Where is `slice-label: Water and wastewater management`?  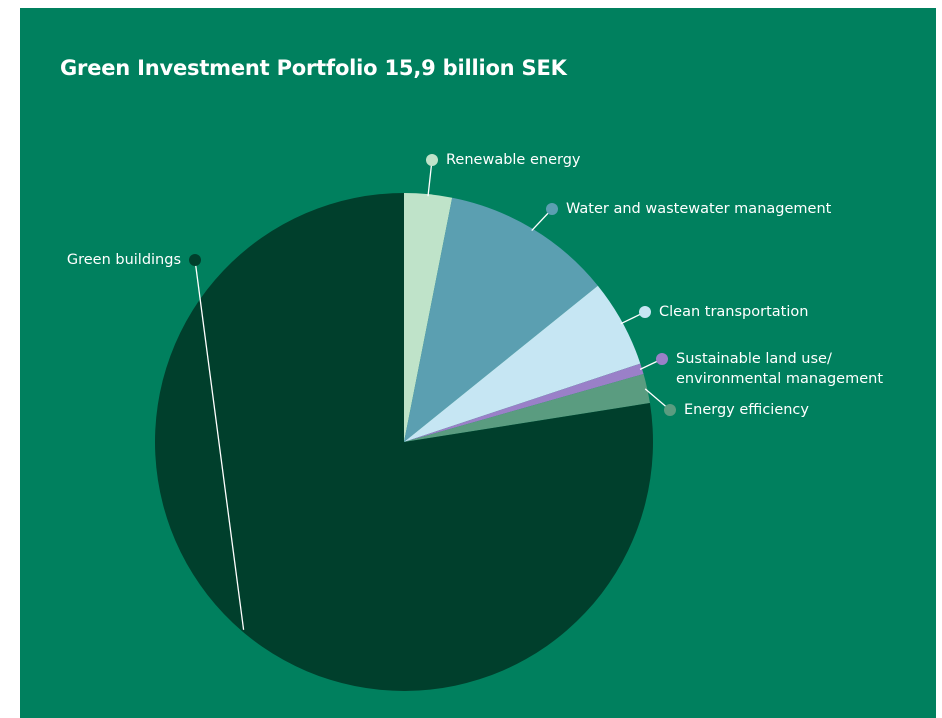
slice-label: Water and wastewater management is located at coordinates (699, 209).